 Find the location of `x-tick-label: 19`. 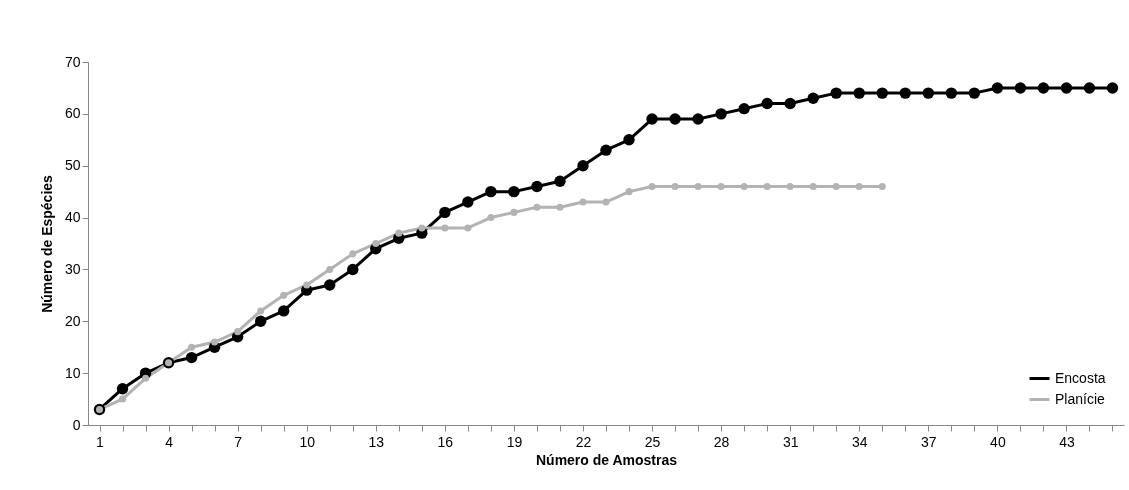

x-tick-label: 19 is located at coordinates (514, 441).